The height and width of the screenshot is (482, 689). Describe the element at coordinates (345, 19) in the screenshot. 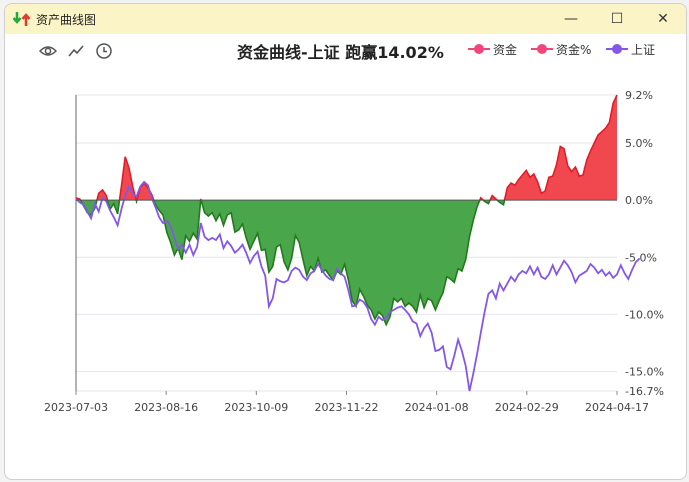

I see `title-bar: 资产曲线图 — ☐ ✕` at that location.